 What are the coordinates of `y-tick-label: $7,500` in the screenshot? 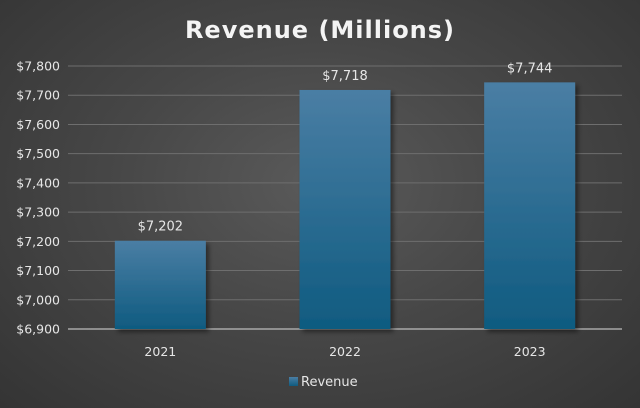 It's located at (38, 153).